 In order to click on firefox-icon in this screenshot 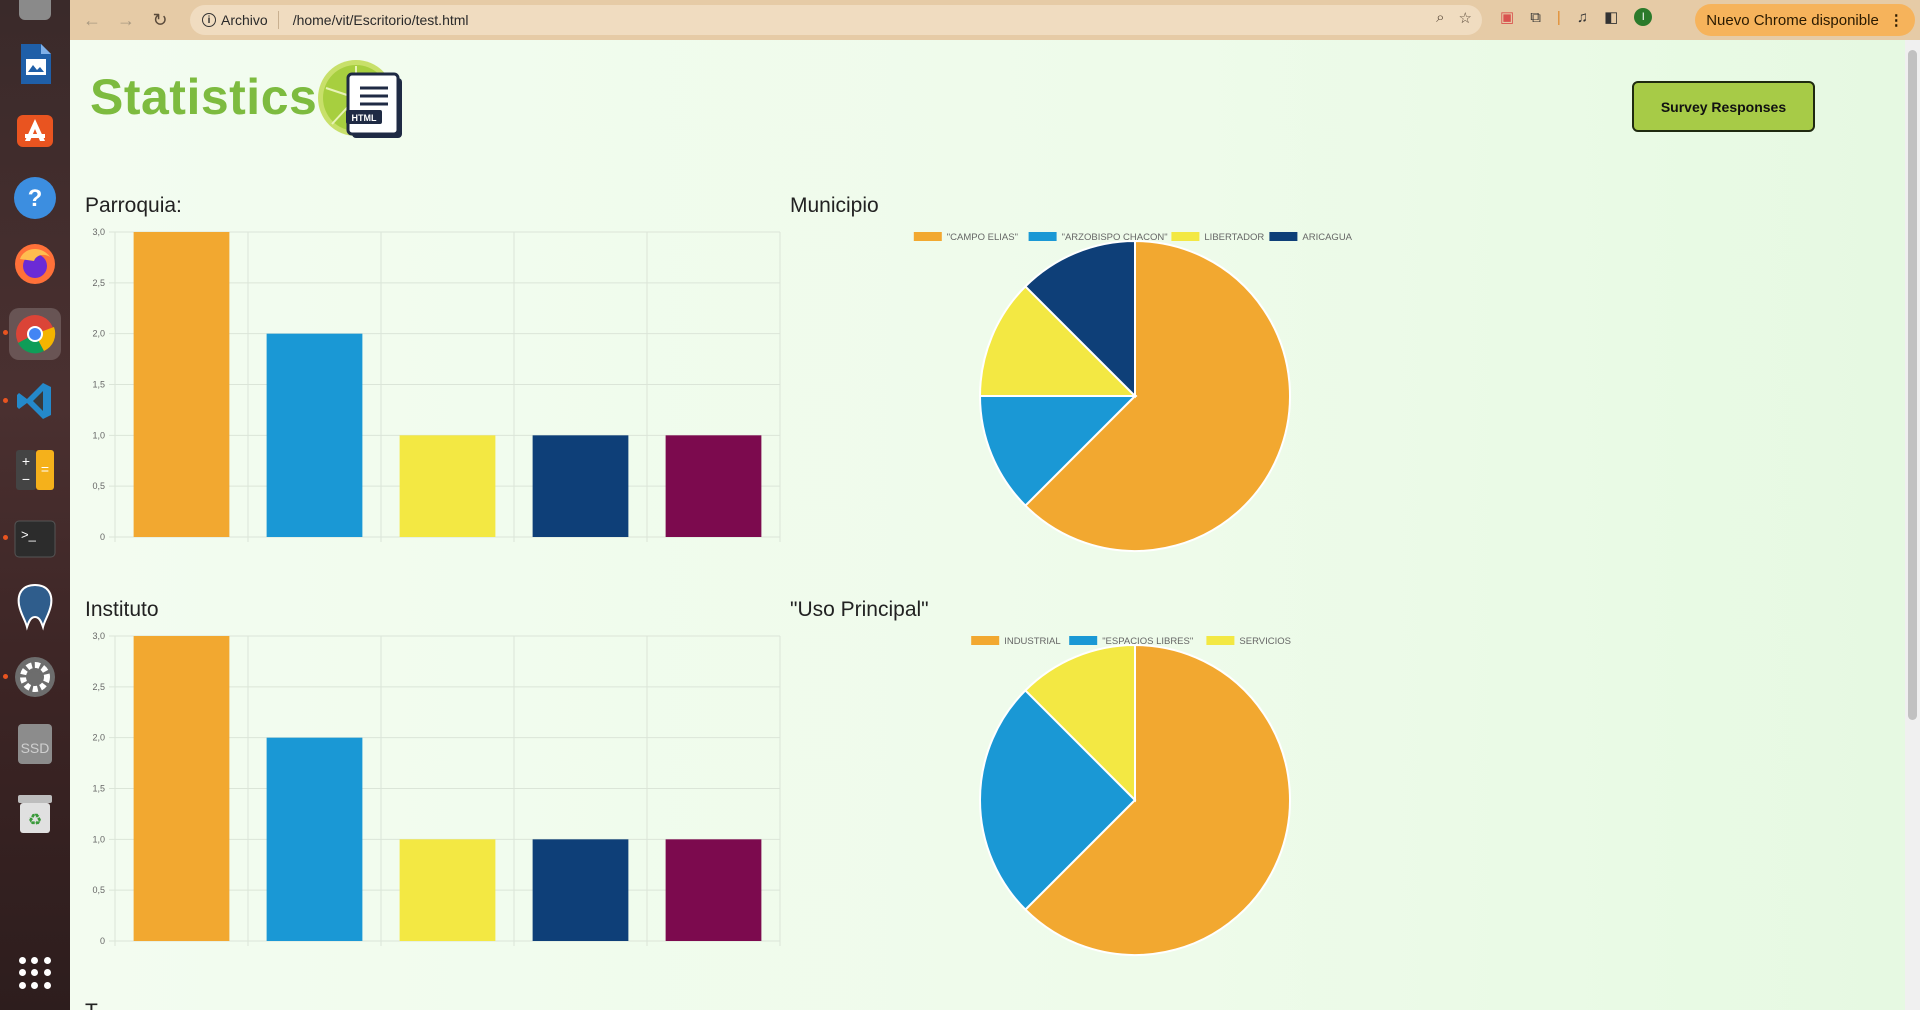, I will do `click(35, 264)`.